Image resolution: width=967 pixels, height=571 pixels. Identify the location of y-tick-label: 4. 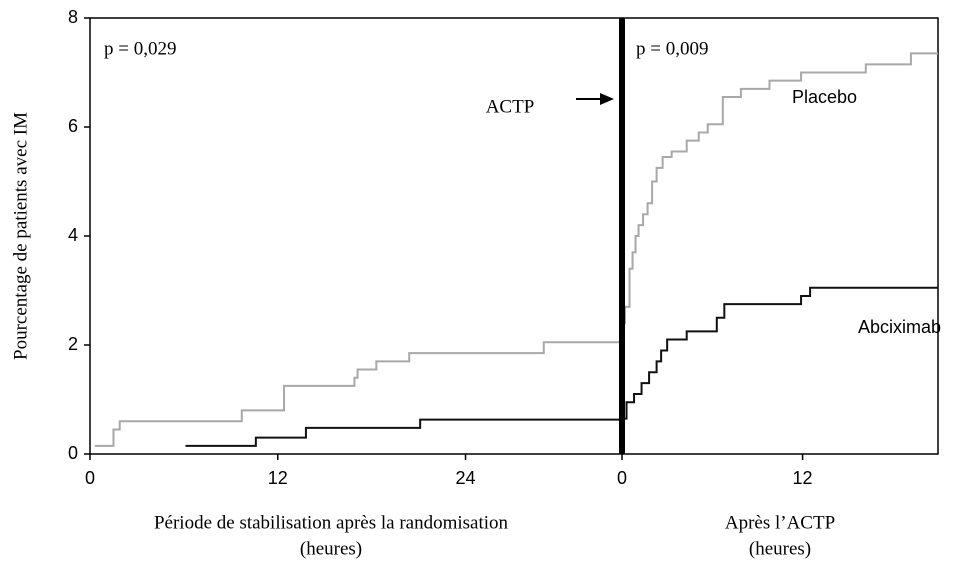
(73, 235).